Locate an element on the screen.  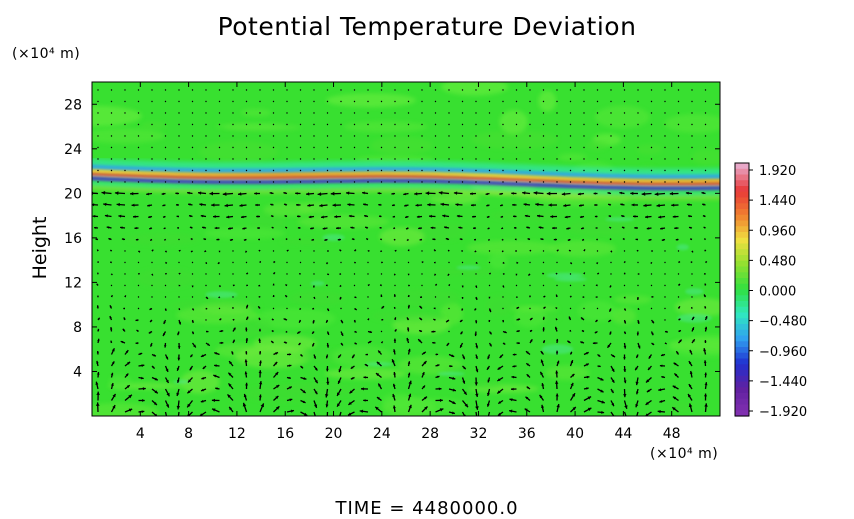
vector-arrow is located at coordinates (637, 413).